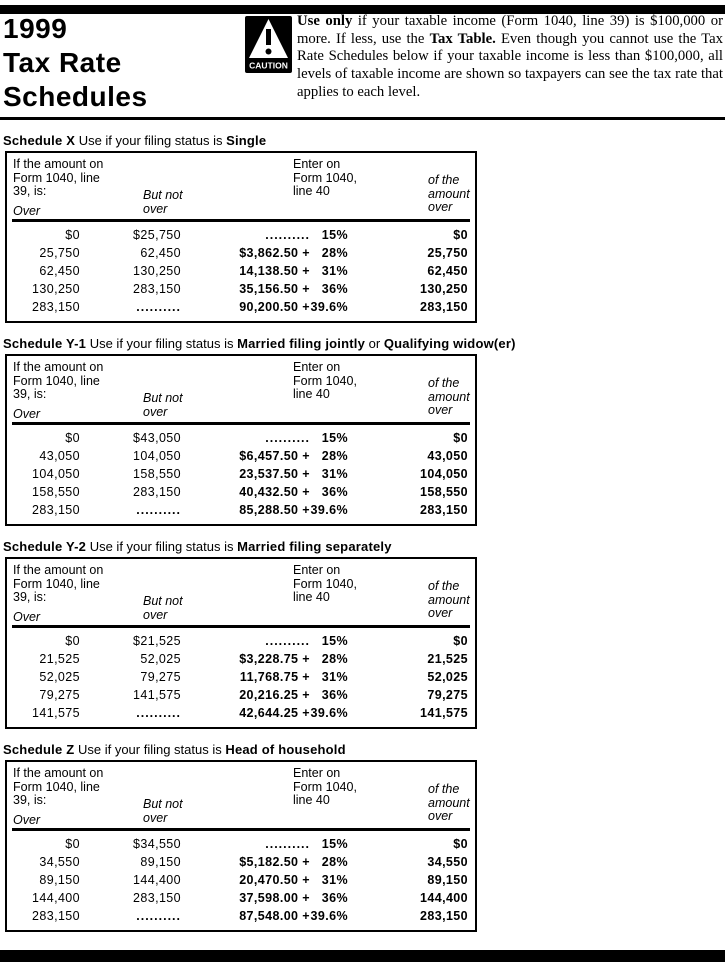  What do you see at coordinates (59, 677) in the screenshot?
I see `cell-over: 52,025` at bounding box center [59, 677].